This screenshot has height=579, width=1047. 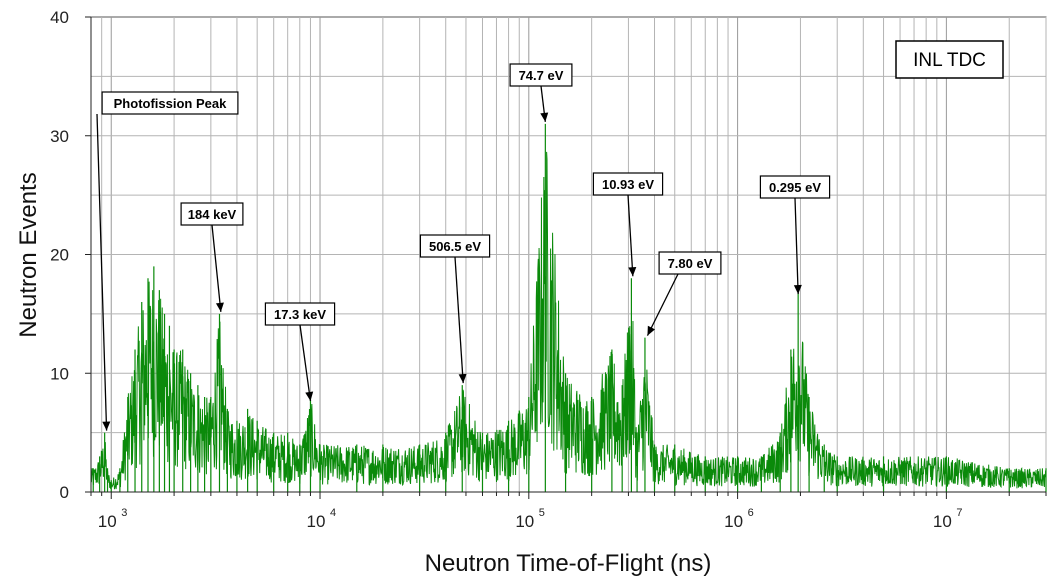 I want to click on y-tick-label: 0, so click(x=64, y=492).